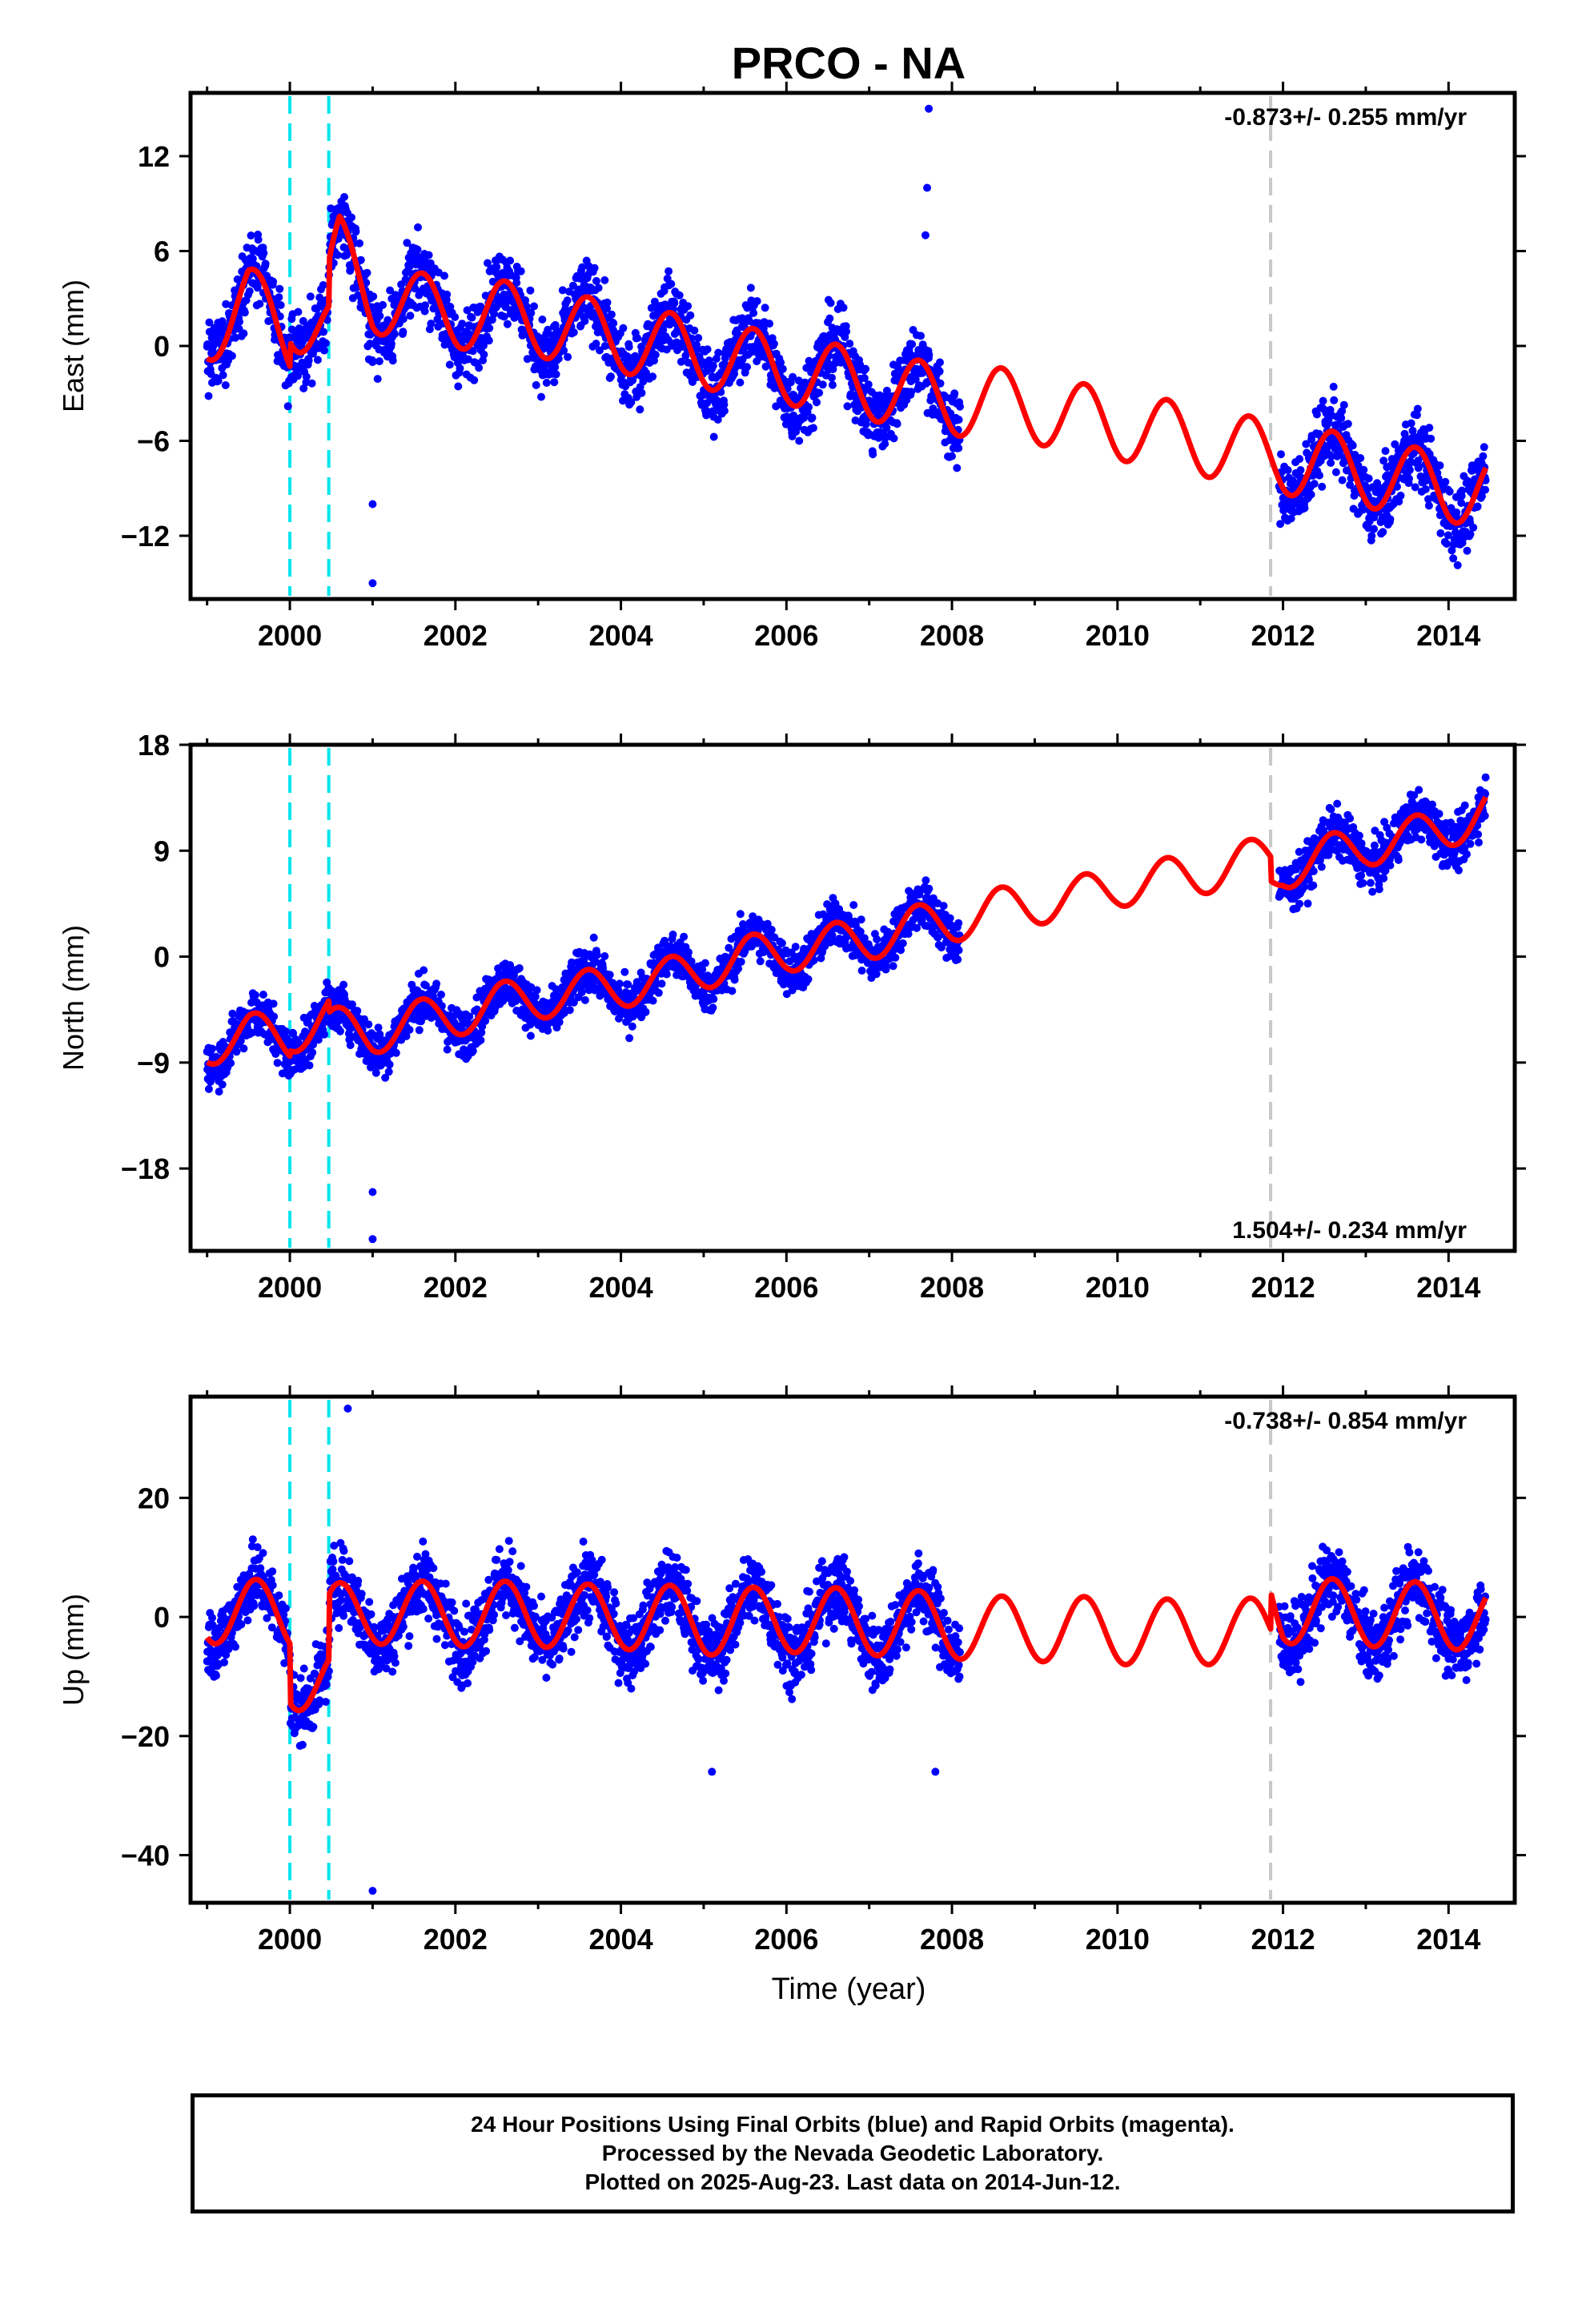 This screenshot has width=1582, height=2324. What do you see at coordinates (1283, 635) in the screenshot?
I see `x-tick-label: 2012` at bounding box center [1283, 635].